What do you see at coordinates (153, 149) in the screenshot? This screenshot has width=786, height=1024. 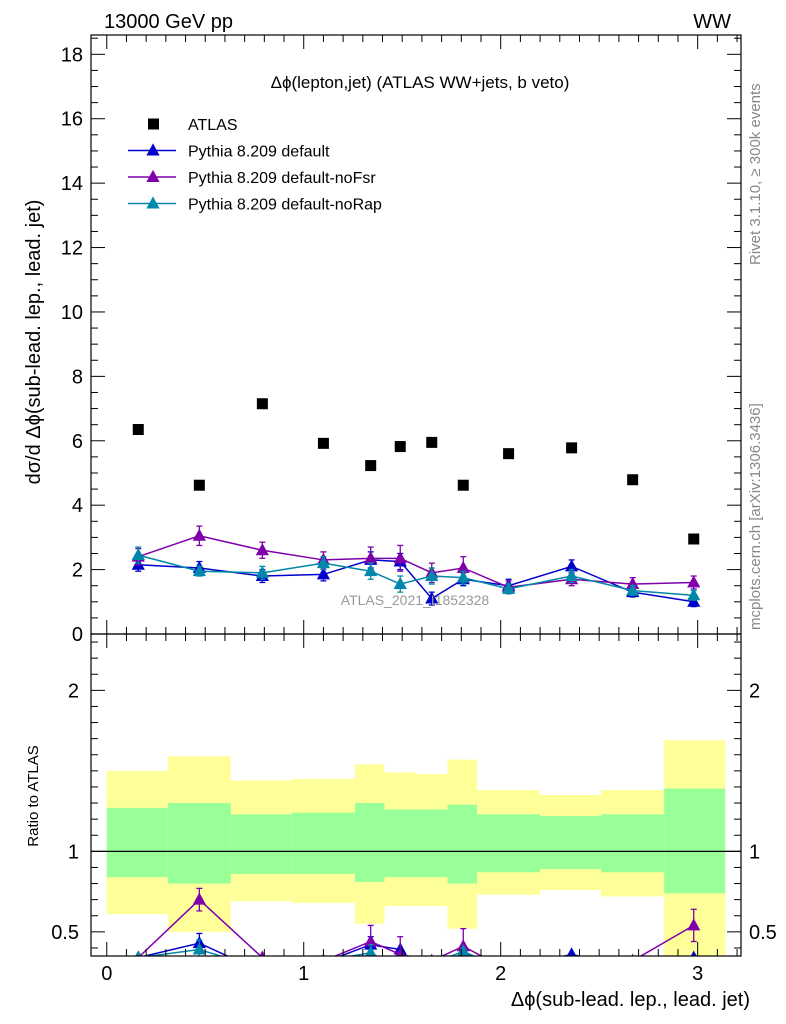 I see `legend-marker` at bounding box center [153, 149].